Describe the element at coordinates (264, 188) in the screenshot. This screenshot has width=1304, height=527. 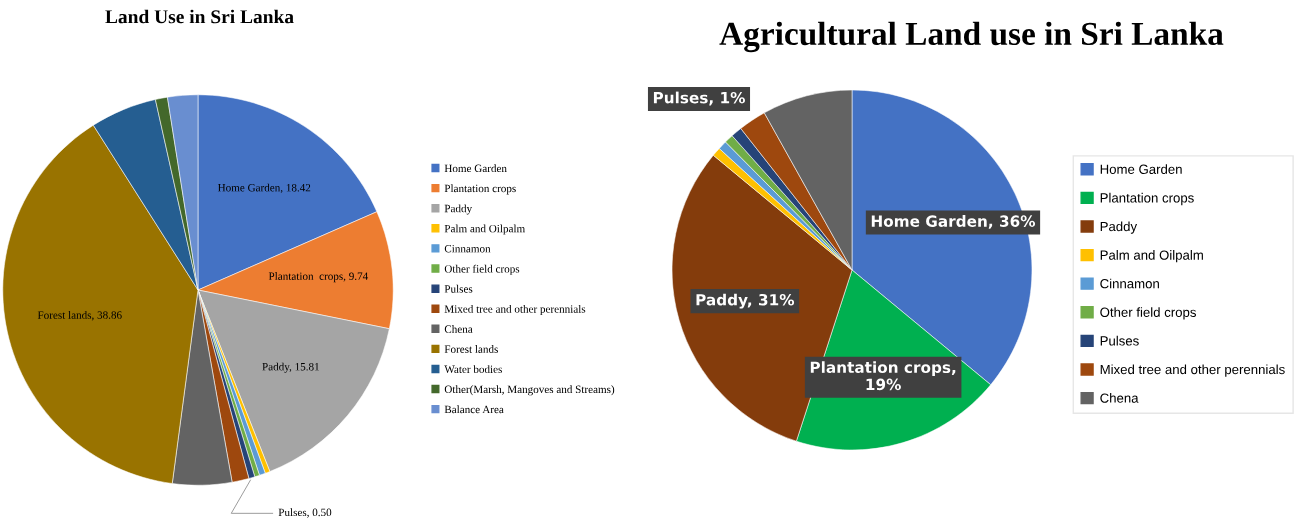
I see `data-label: Home Garden, 18.42` at that location.